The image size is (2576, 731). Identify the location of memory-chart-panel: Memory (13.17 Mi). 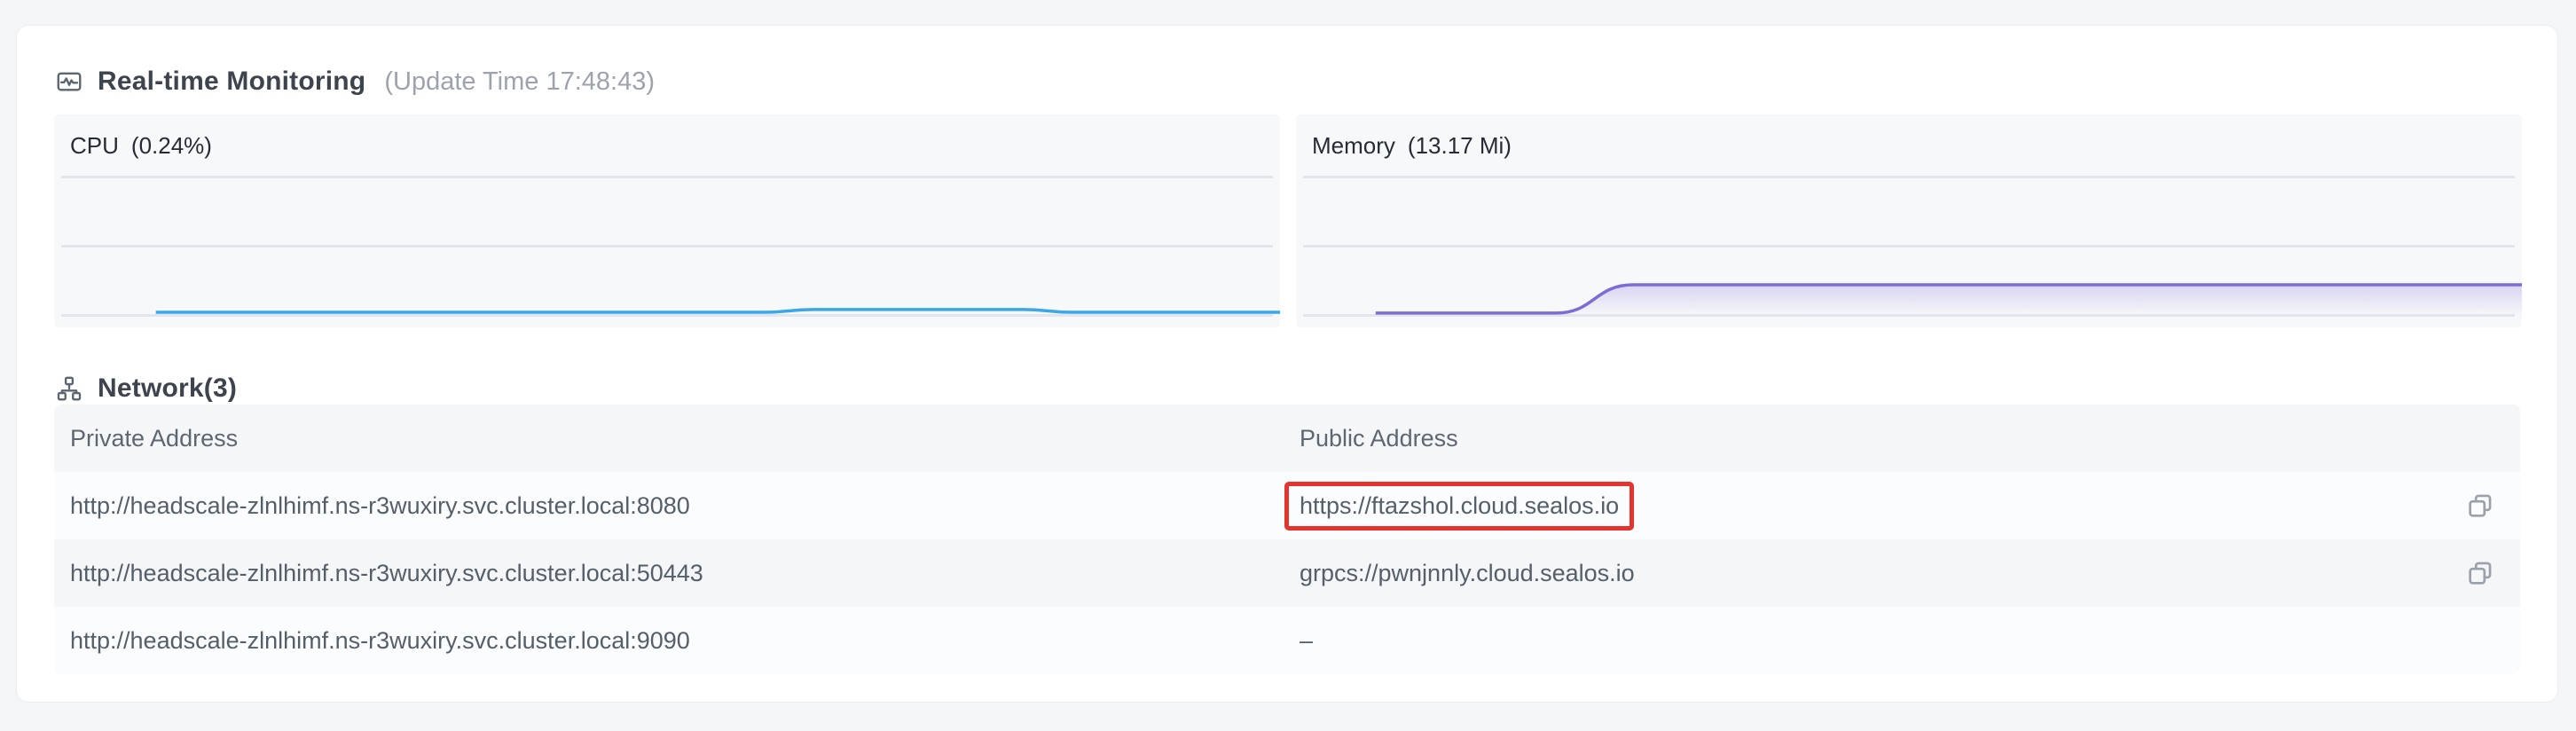
(1909, 221).